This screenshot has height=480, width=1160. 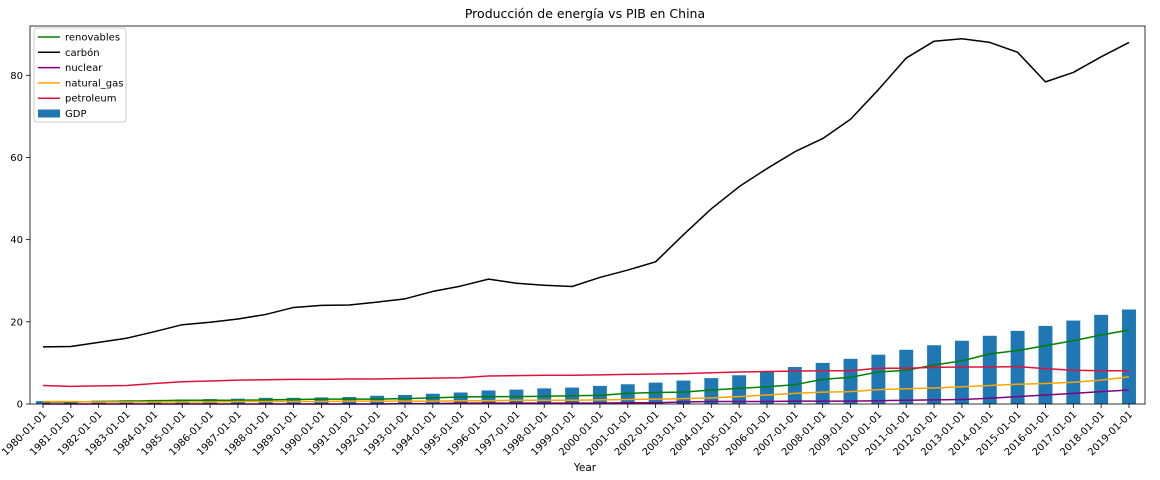 I want to click on legend-label-petroleum: petroleum, so click(x=90, y=99).